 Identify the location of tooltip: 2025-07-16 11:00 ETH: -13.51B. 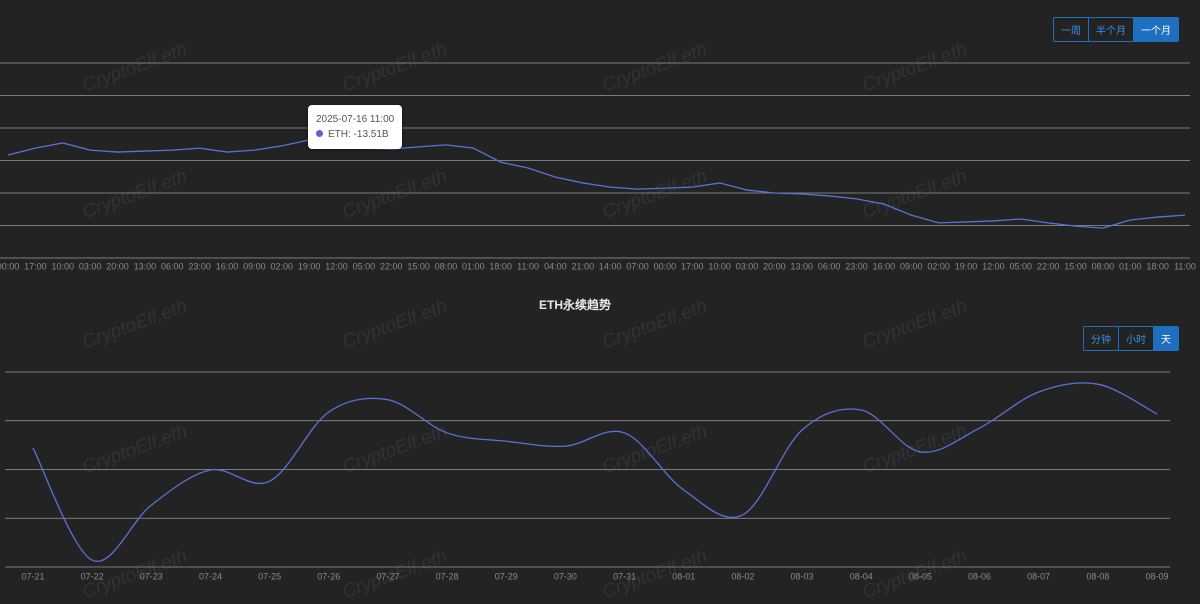
(355, 127).